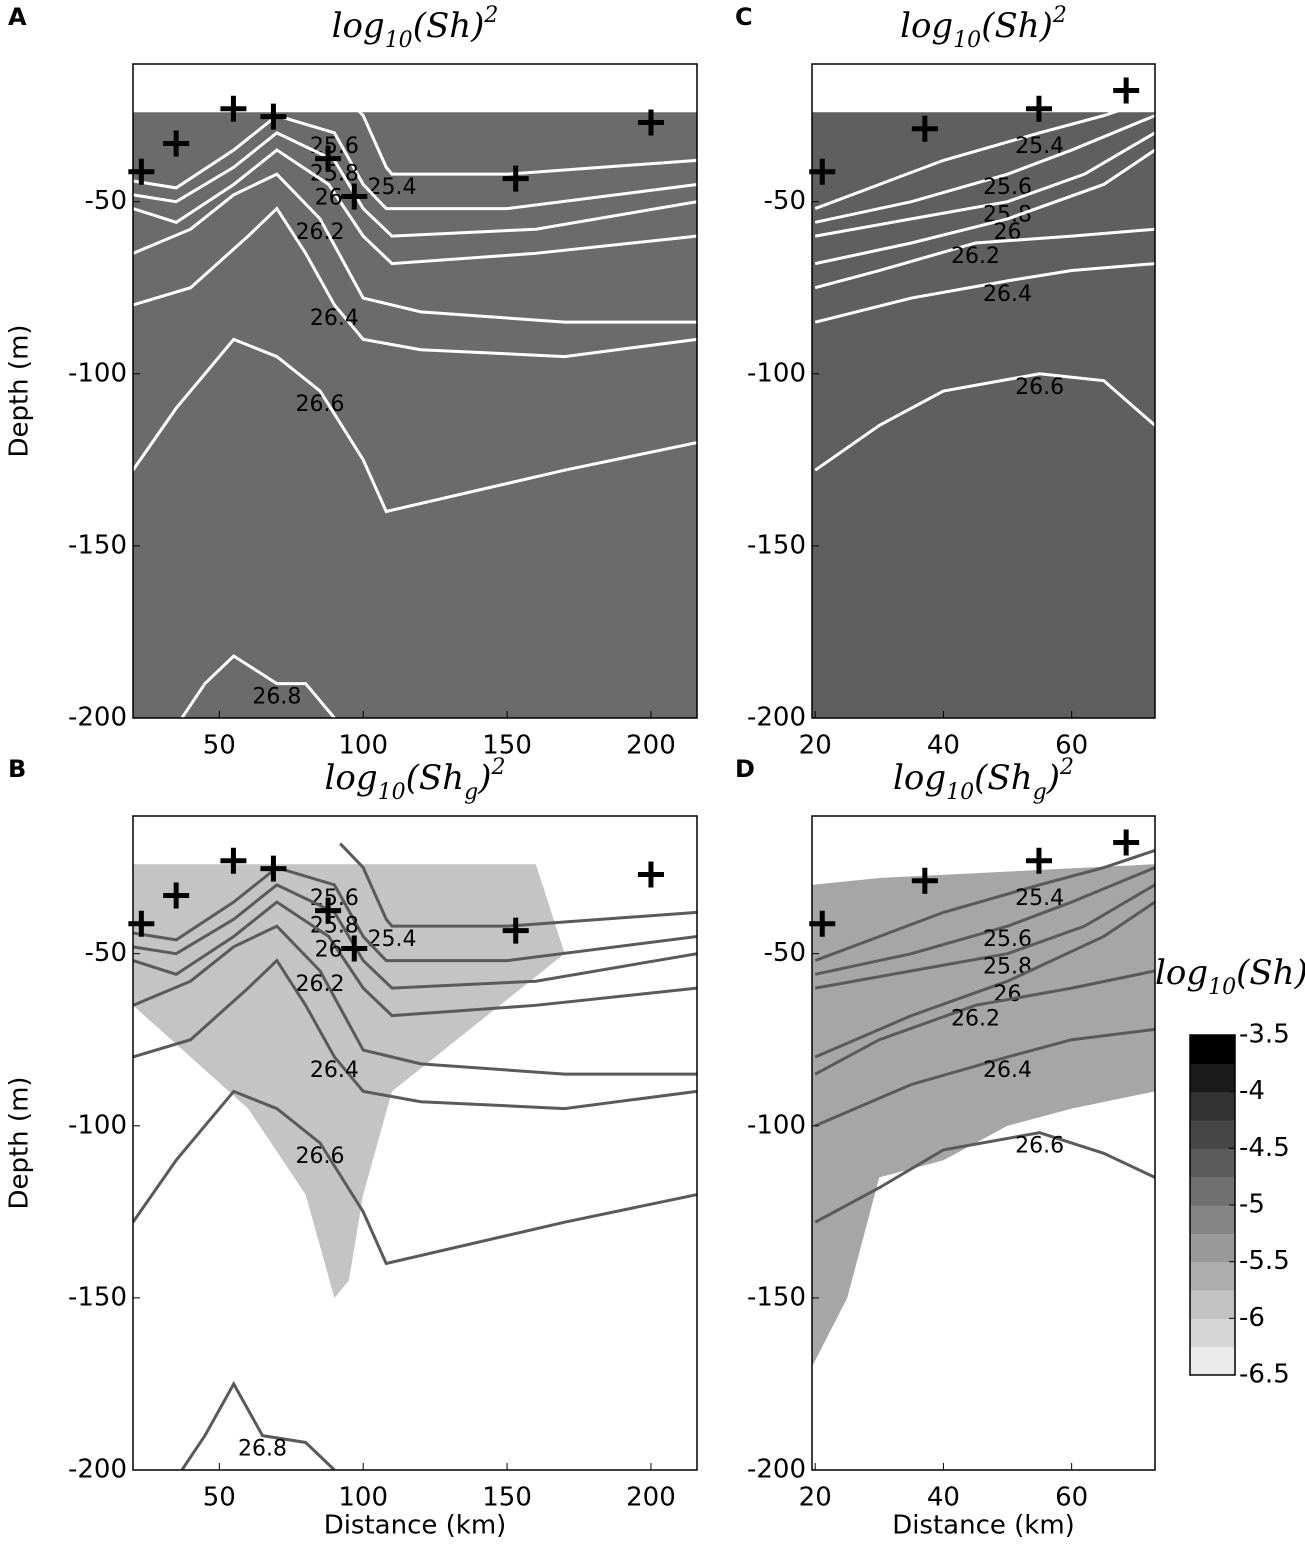  I want to click on x-axis-label: Distance (km), so click(415, 1526).